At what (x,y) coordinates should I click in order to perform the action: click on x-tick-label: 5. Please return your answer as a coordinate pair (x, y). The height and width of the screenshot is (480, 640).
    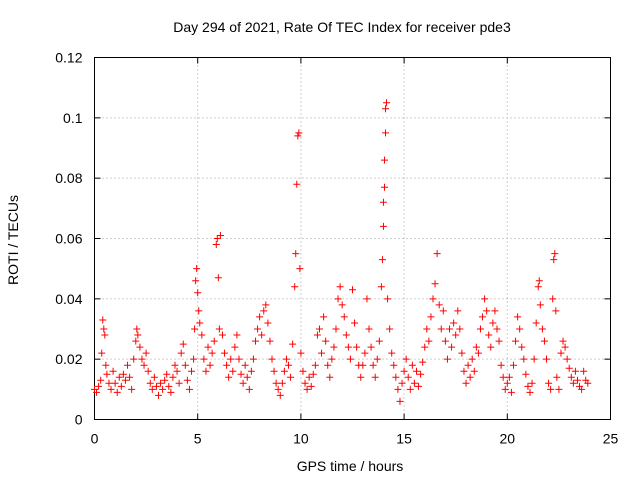
    Looking at the image, I should click on (198, 439).